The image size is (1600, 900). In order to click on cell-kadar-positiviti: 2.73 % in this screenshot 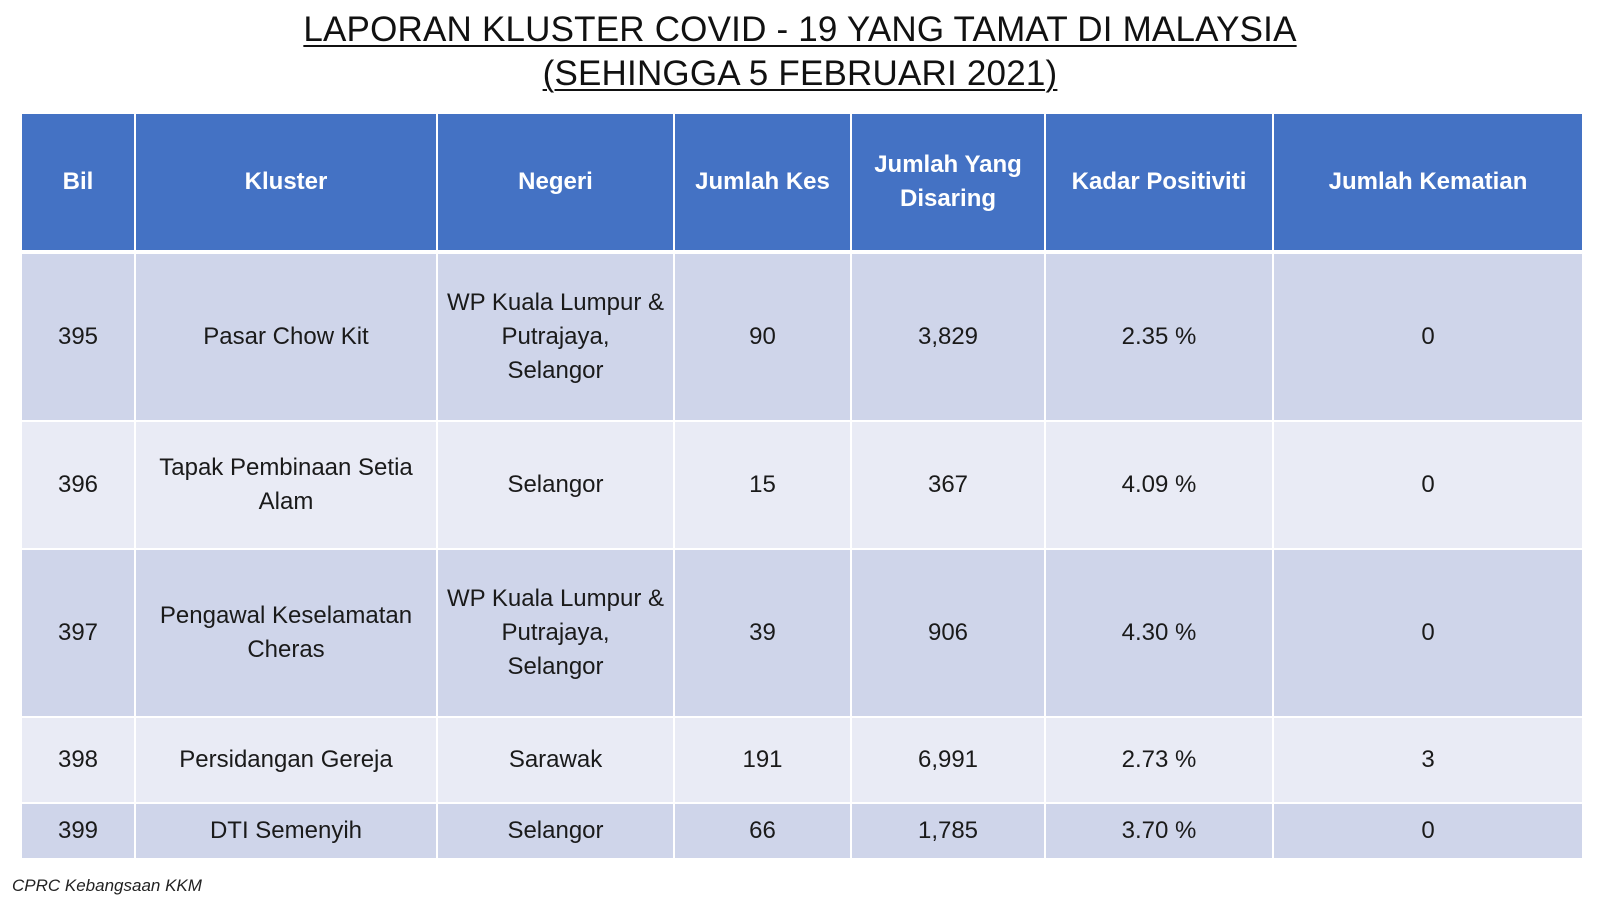, I will do `click(1160, 761)`.